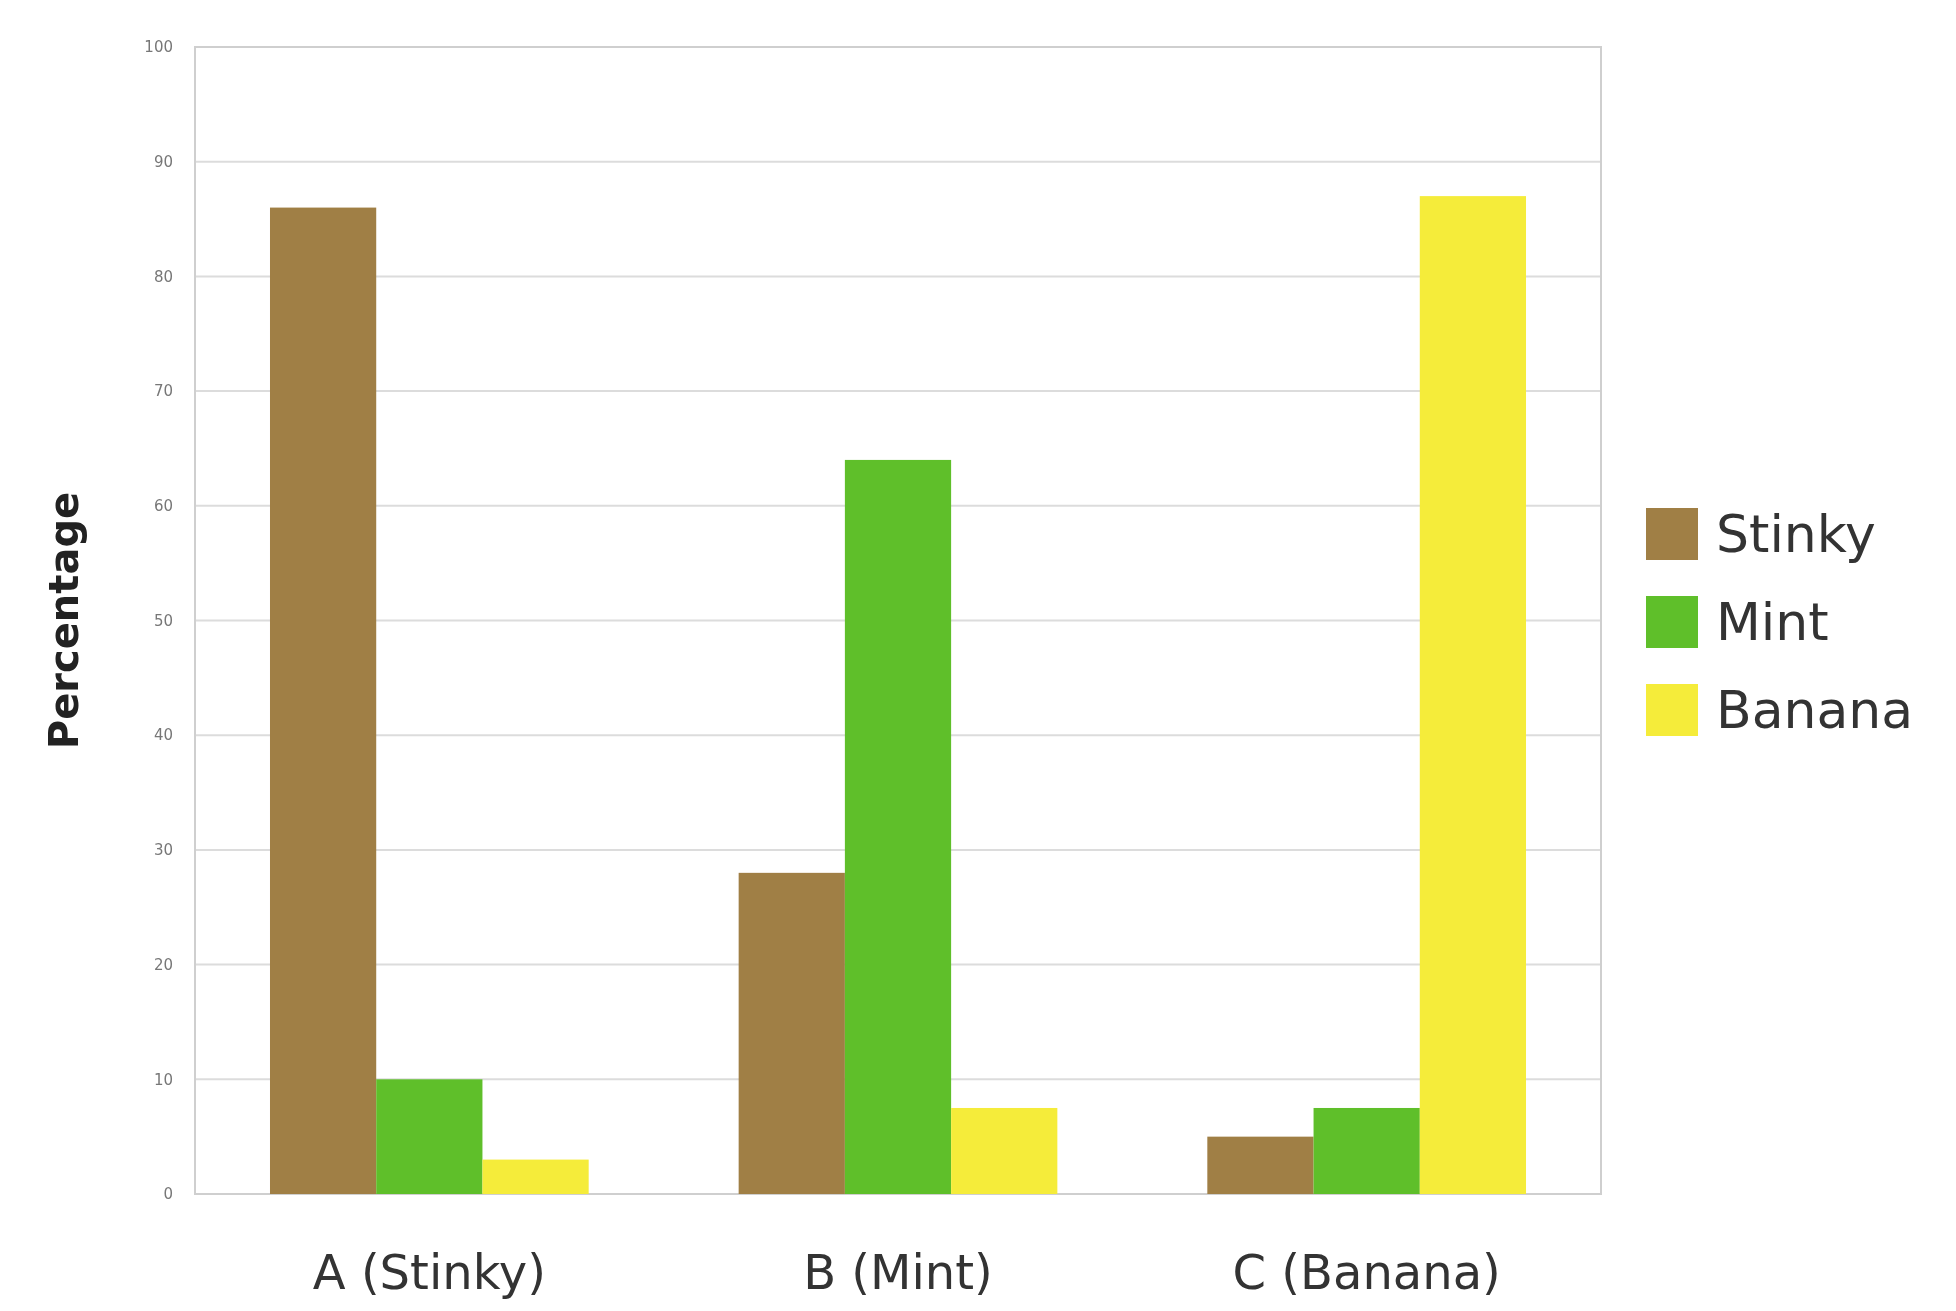 This screenshot has width=1956, height=1311. What do you see at coordinates (1796, 534) in the screenshot?
I see `legend-label: Stinky` at bounding box center [1796, 534].